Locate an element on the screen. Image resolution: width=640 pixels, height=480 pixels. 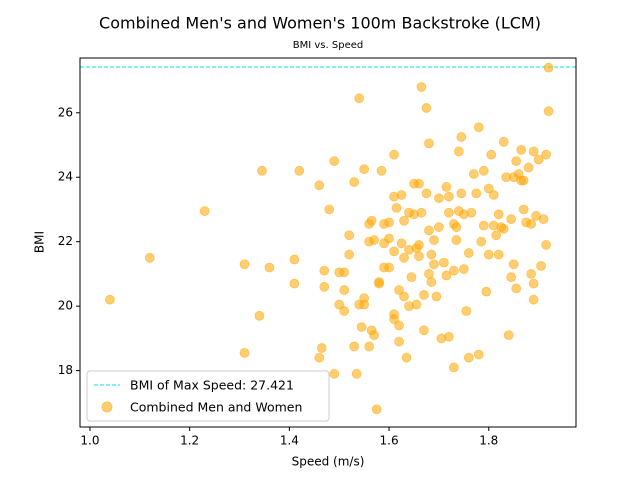
x-tick-label: 1.2 is located at coordinates (189, 441).